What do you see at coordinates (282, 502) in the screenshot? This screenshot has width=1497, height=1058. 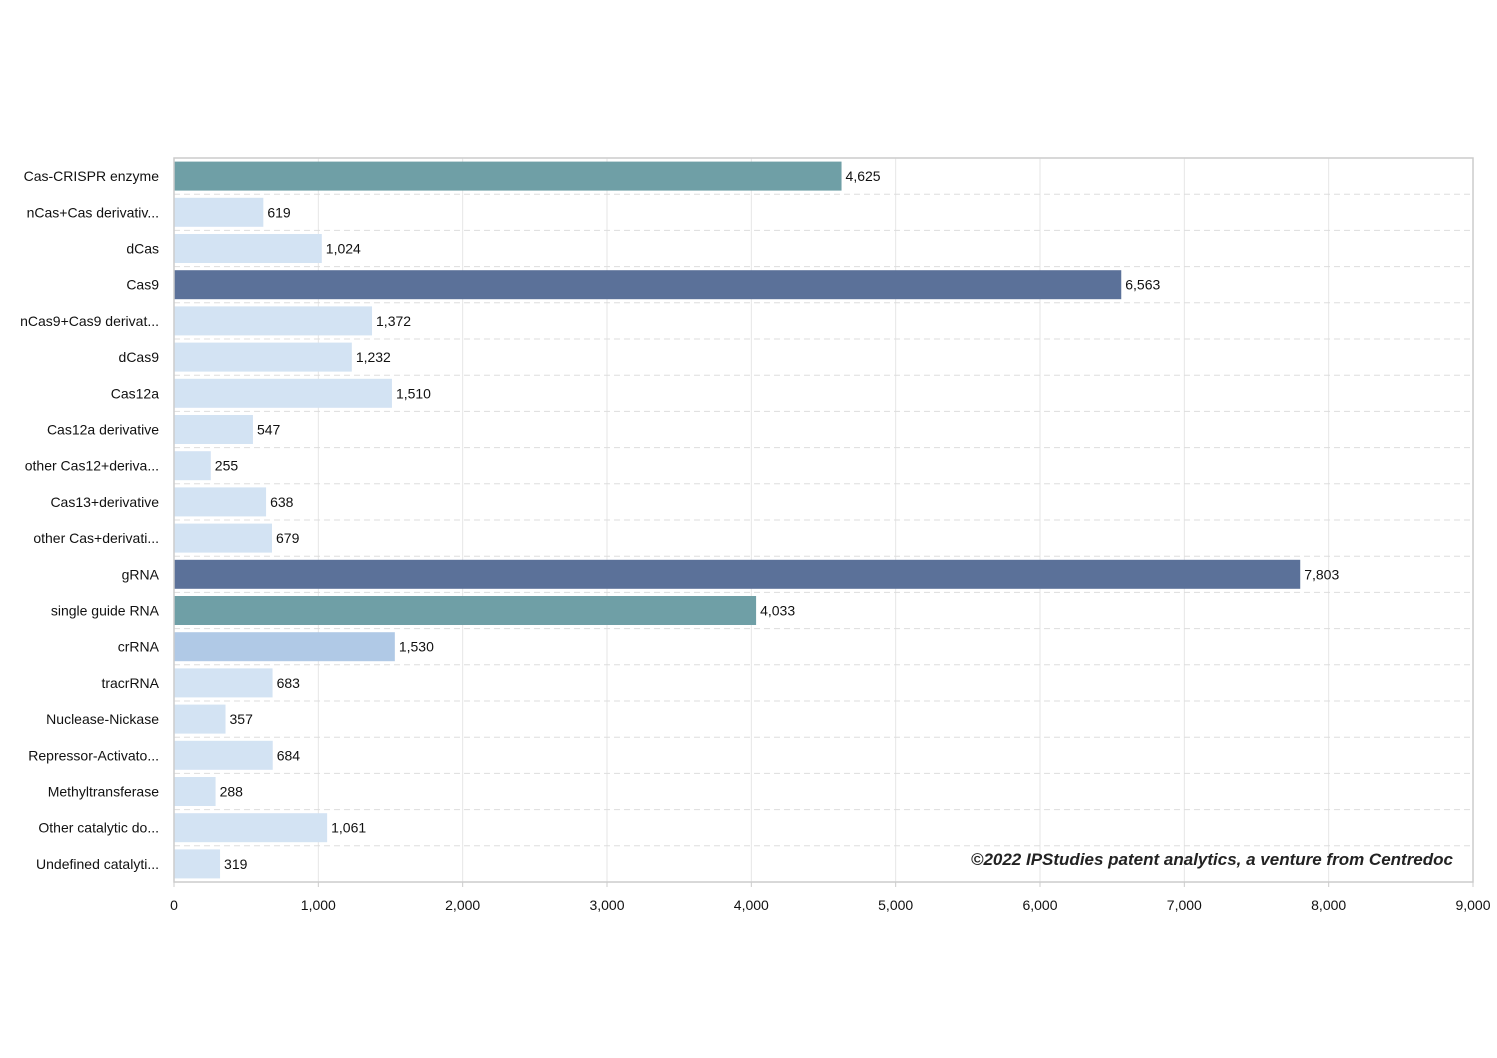 I see `value-label: 638` at bounding box center [282, 502].